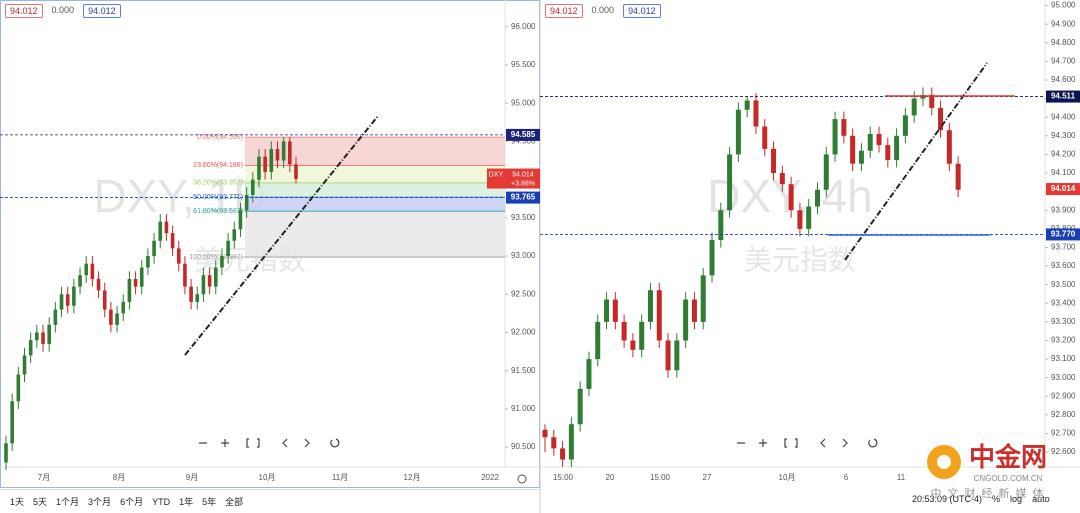 Image resolution: width=1080 pixels, height=513 pixels. What do you see at coordinates (490, 477) in the screenshot?
I see `x-tick-label: 2022` at bounding box center [490, 477].